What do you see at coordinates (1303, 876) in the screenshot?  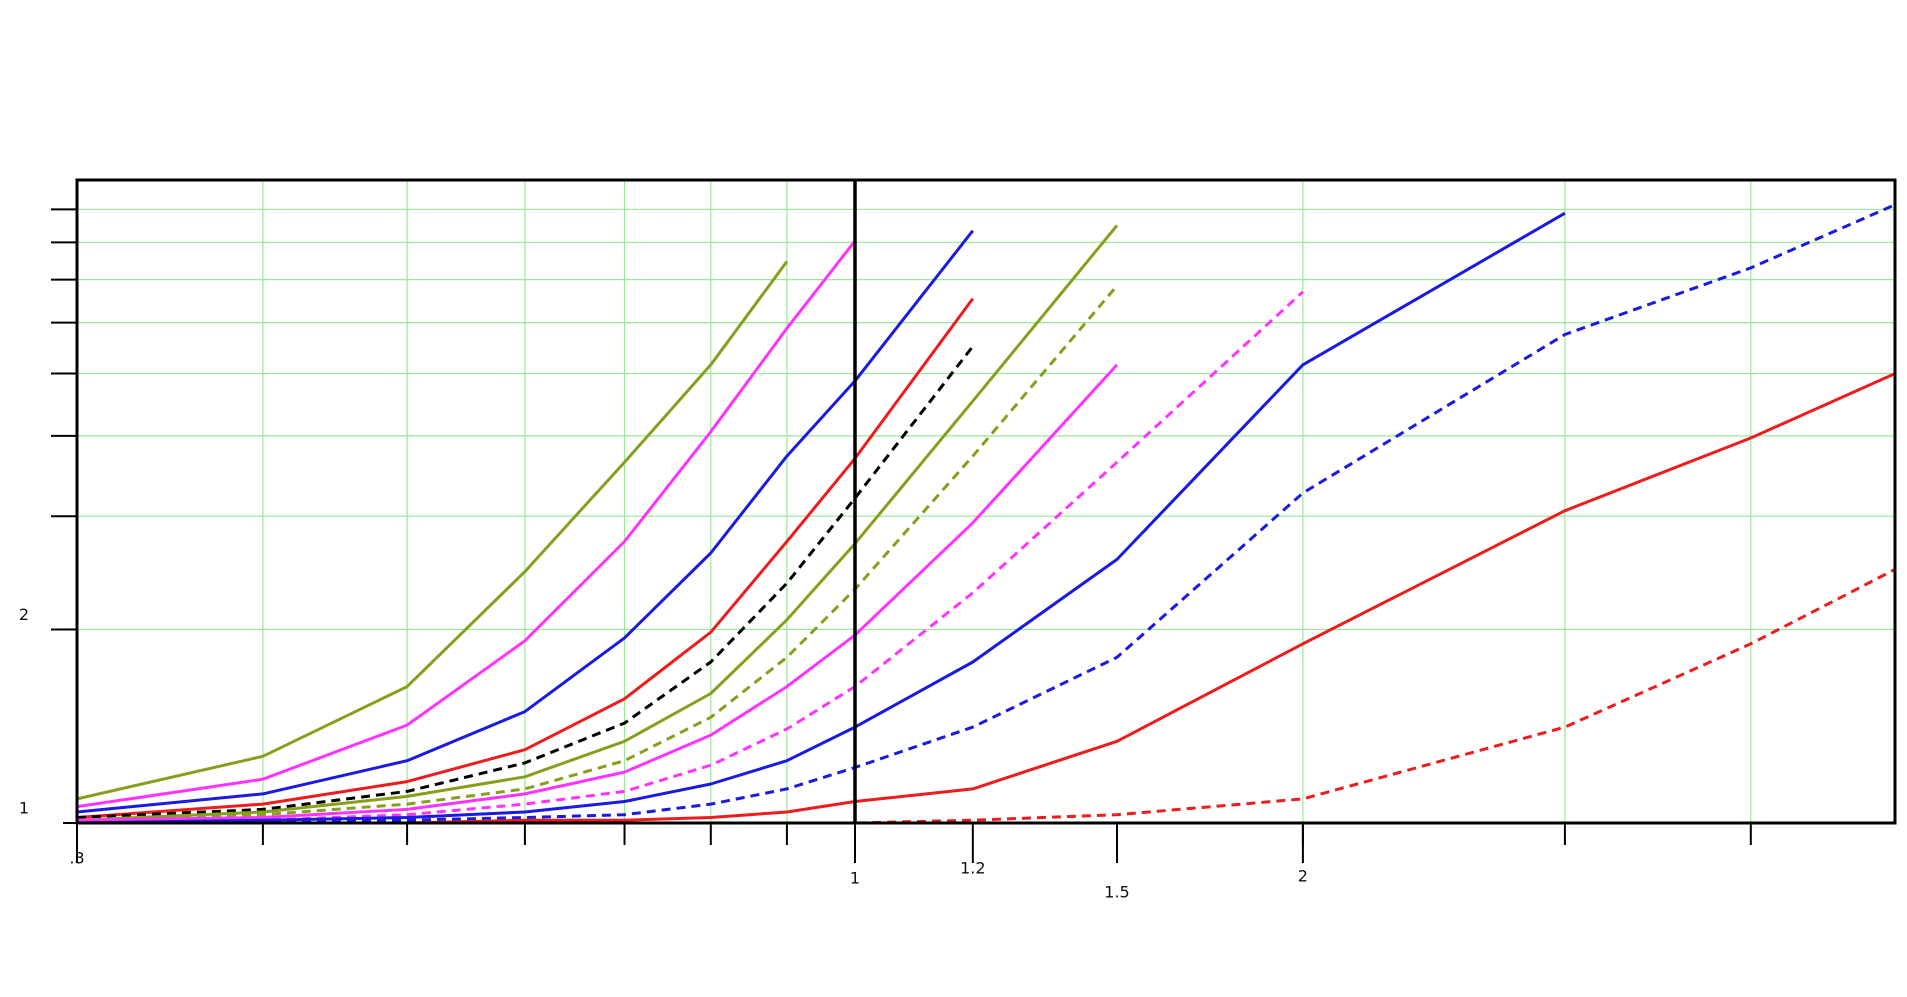 I see `x-tick-label: 2` at bounding box center [1303, 876].